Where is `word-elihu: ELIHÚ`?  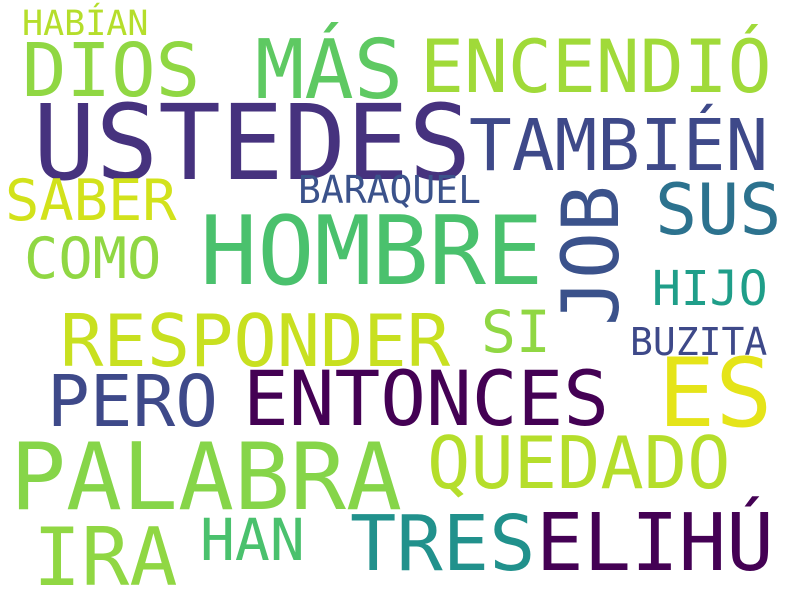 word-elihu: ELIHÚ is located at coordinates (655, 543).